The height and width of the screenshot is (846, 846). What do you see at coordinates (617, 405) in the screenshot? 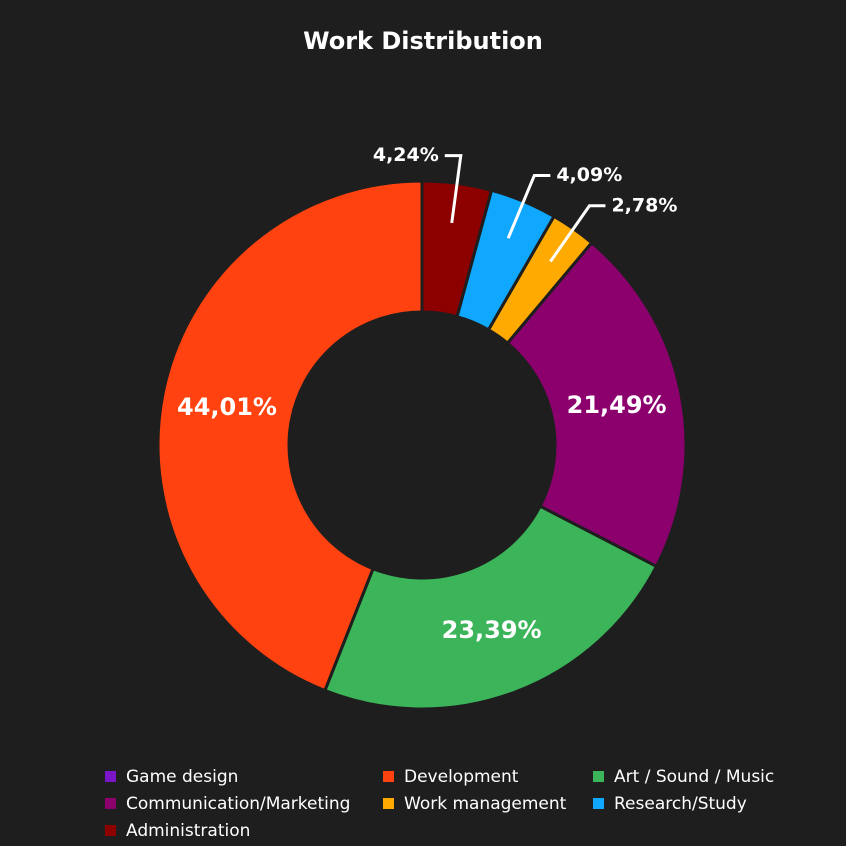
I see `data-label: 21,49%` at bounding box center [617, 405].